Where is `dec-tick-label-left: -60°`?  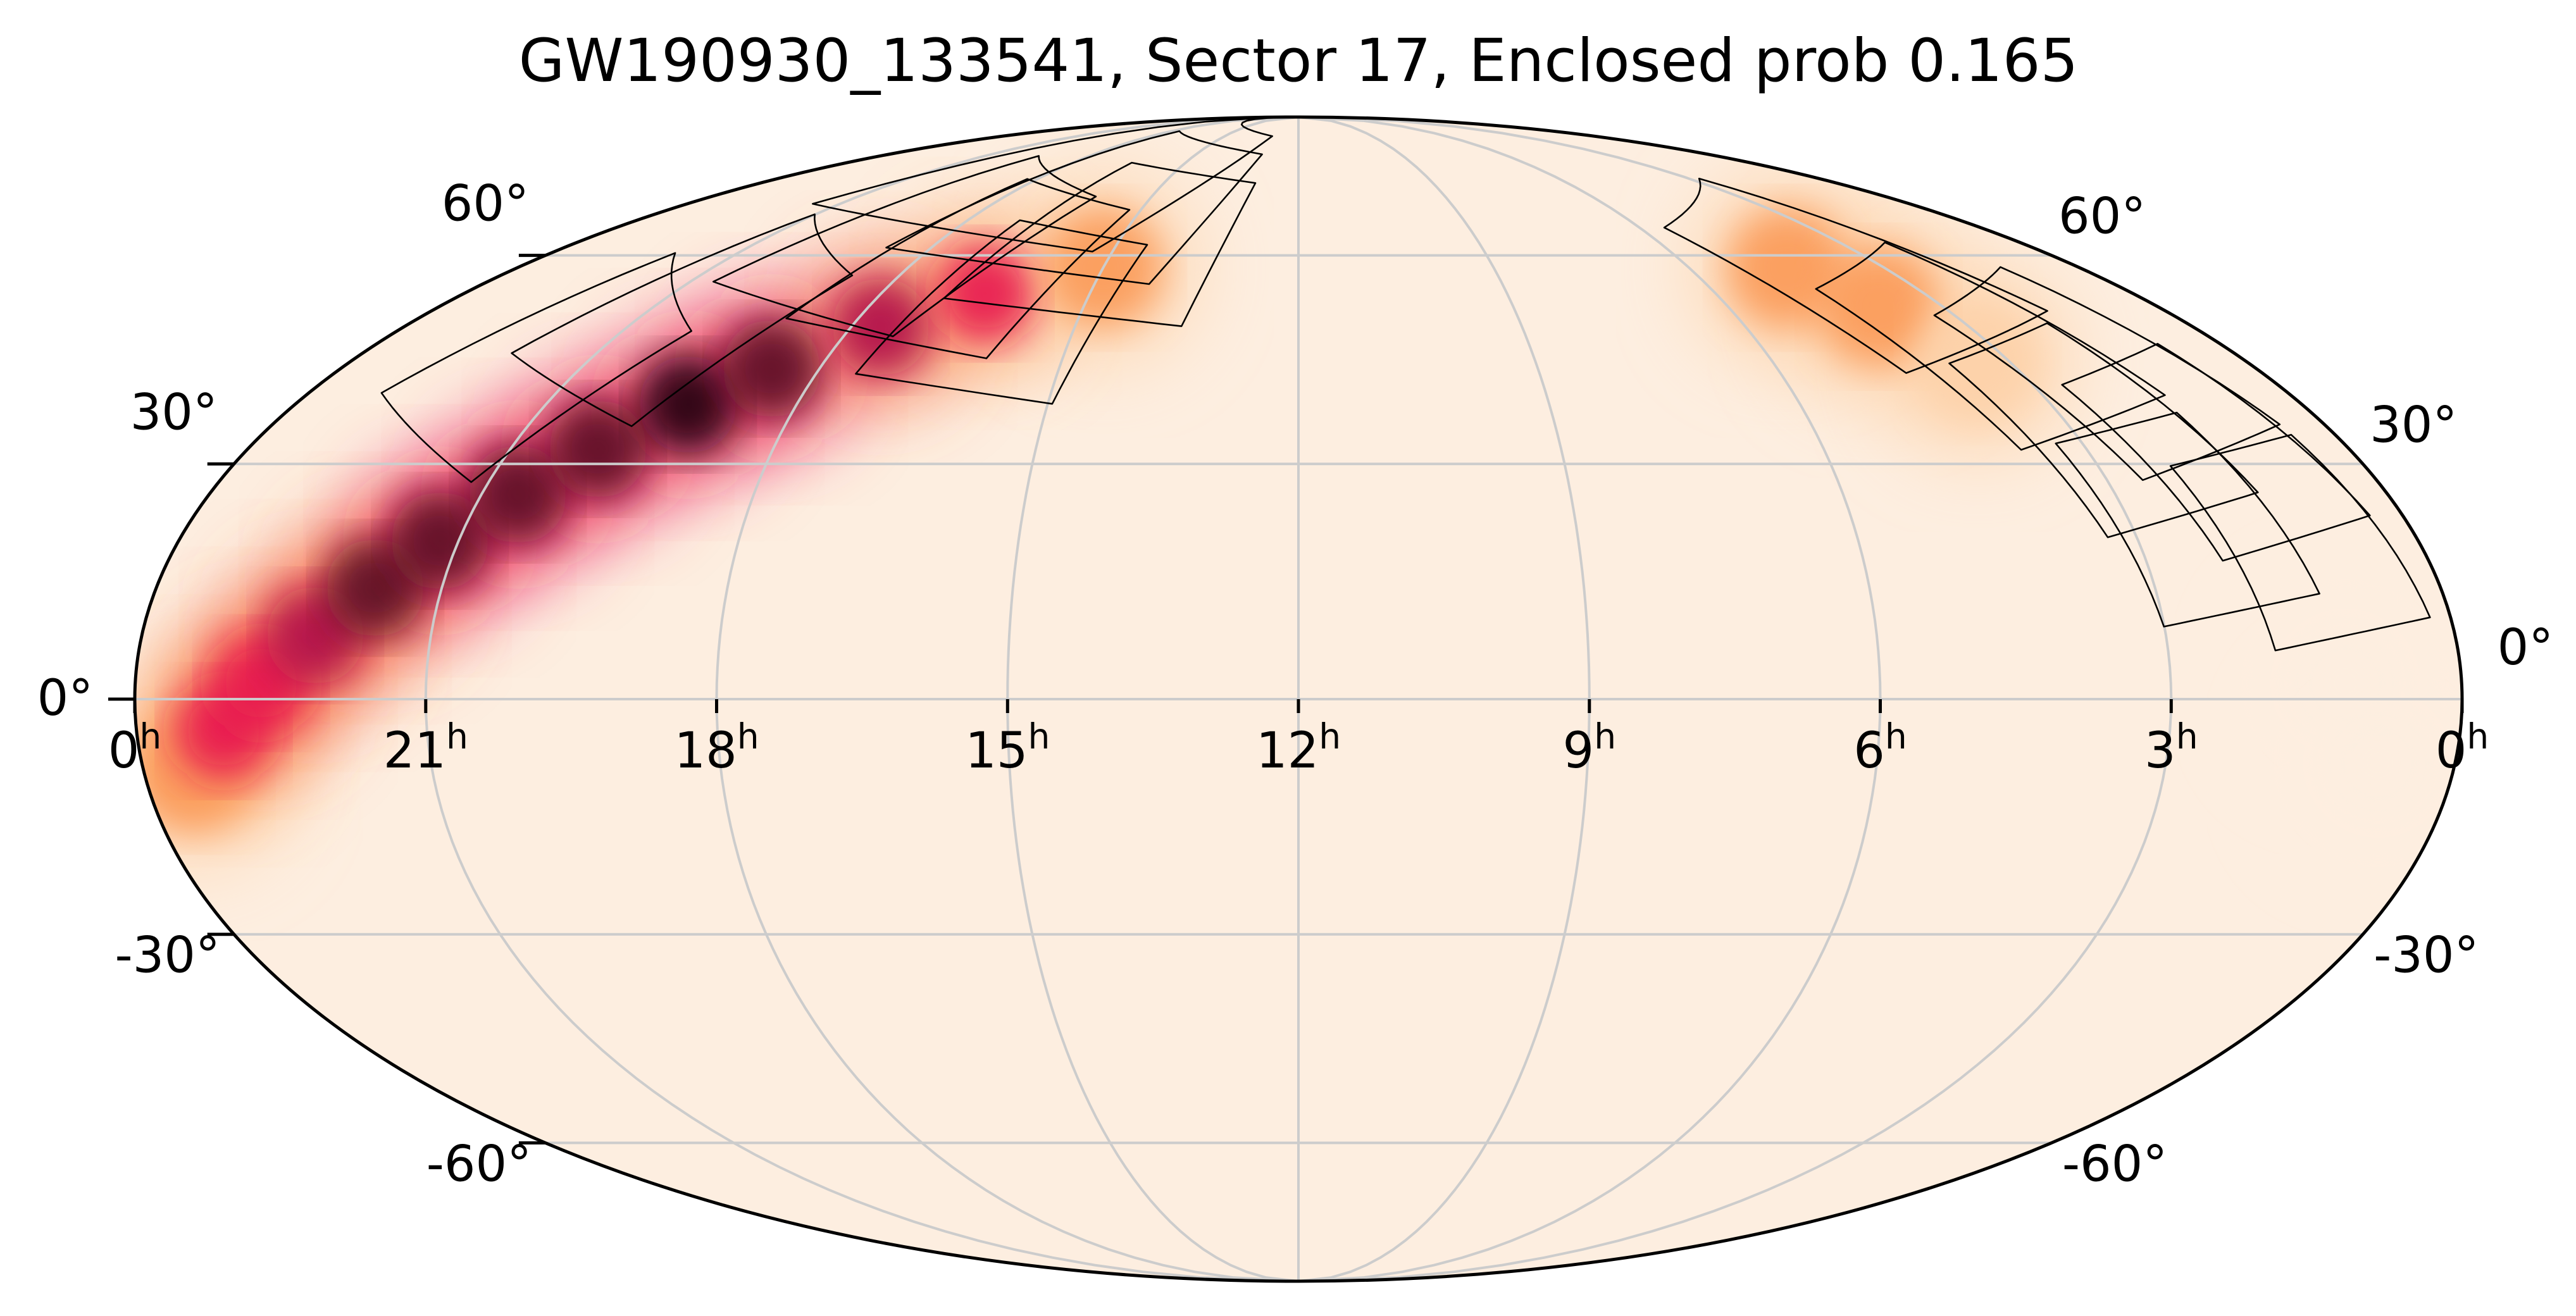 dec-tick-label-left: -60° is located at coordinates (479, 1164).